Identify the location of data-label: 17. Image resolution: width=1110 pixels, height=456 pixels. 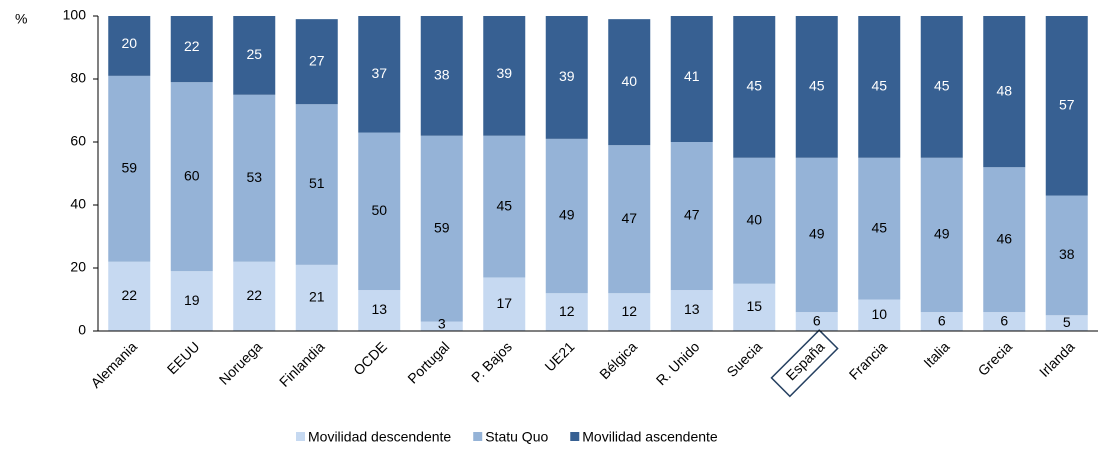
(504, 303).